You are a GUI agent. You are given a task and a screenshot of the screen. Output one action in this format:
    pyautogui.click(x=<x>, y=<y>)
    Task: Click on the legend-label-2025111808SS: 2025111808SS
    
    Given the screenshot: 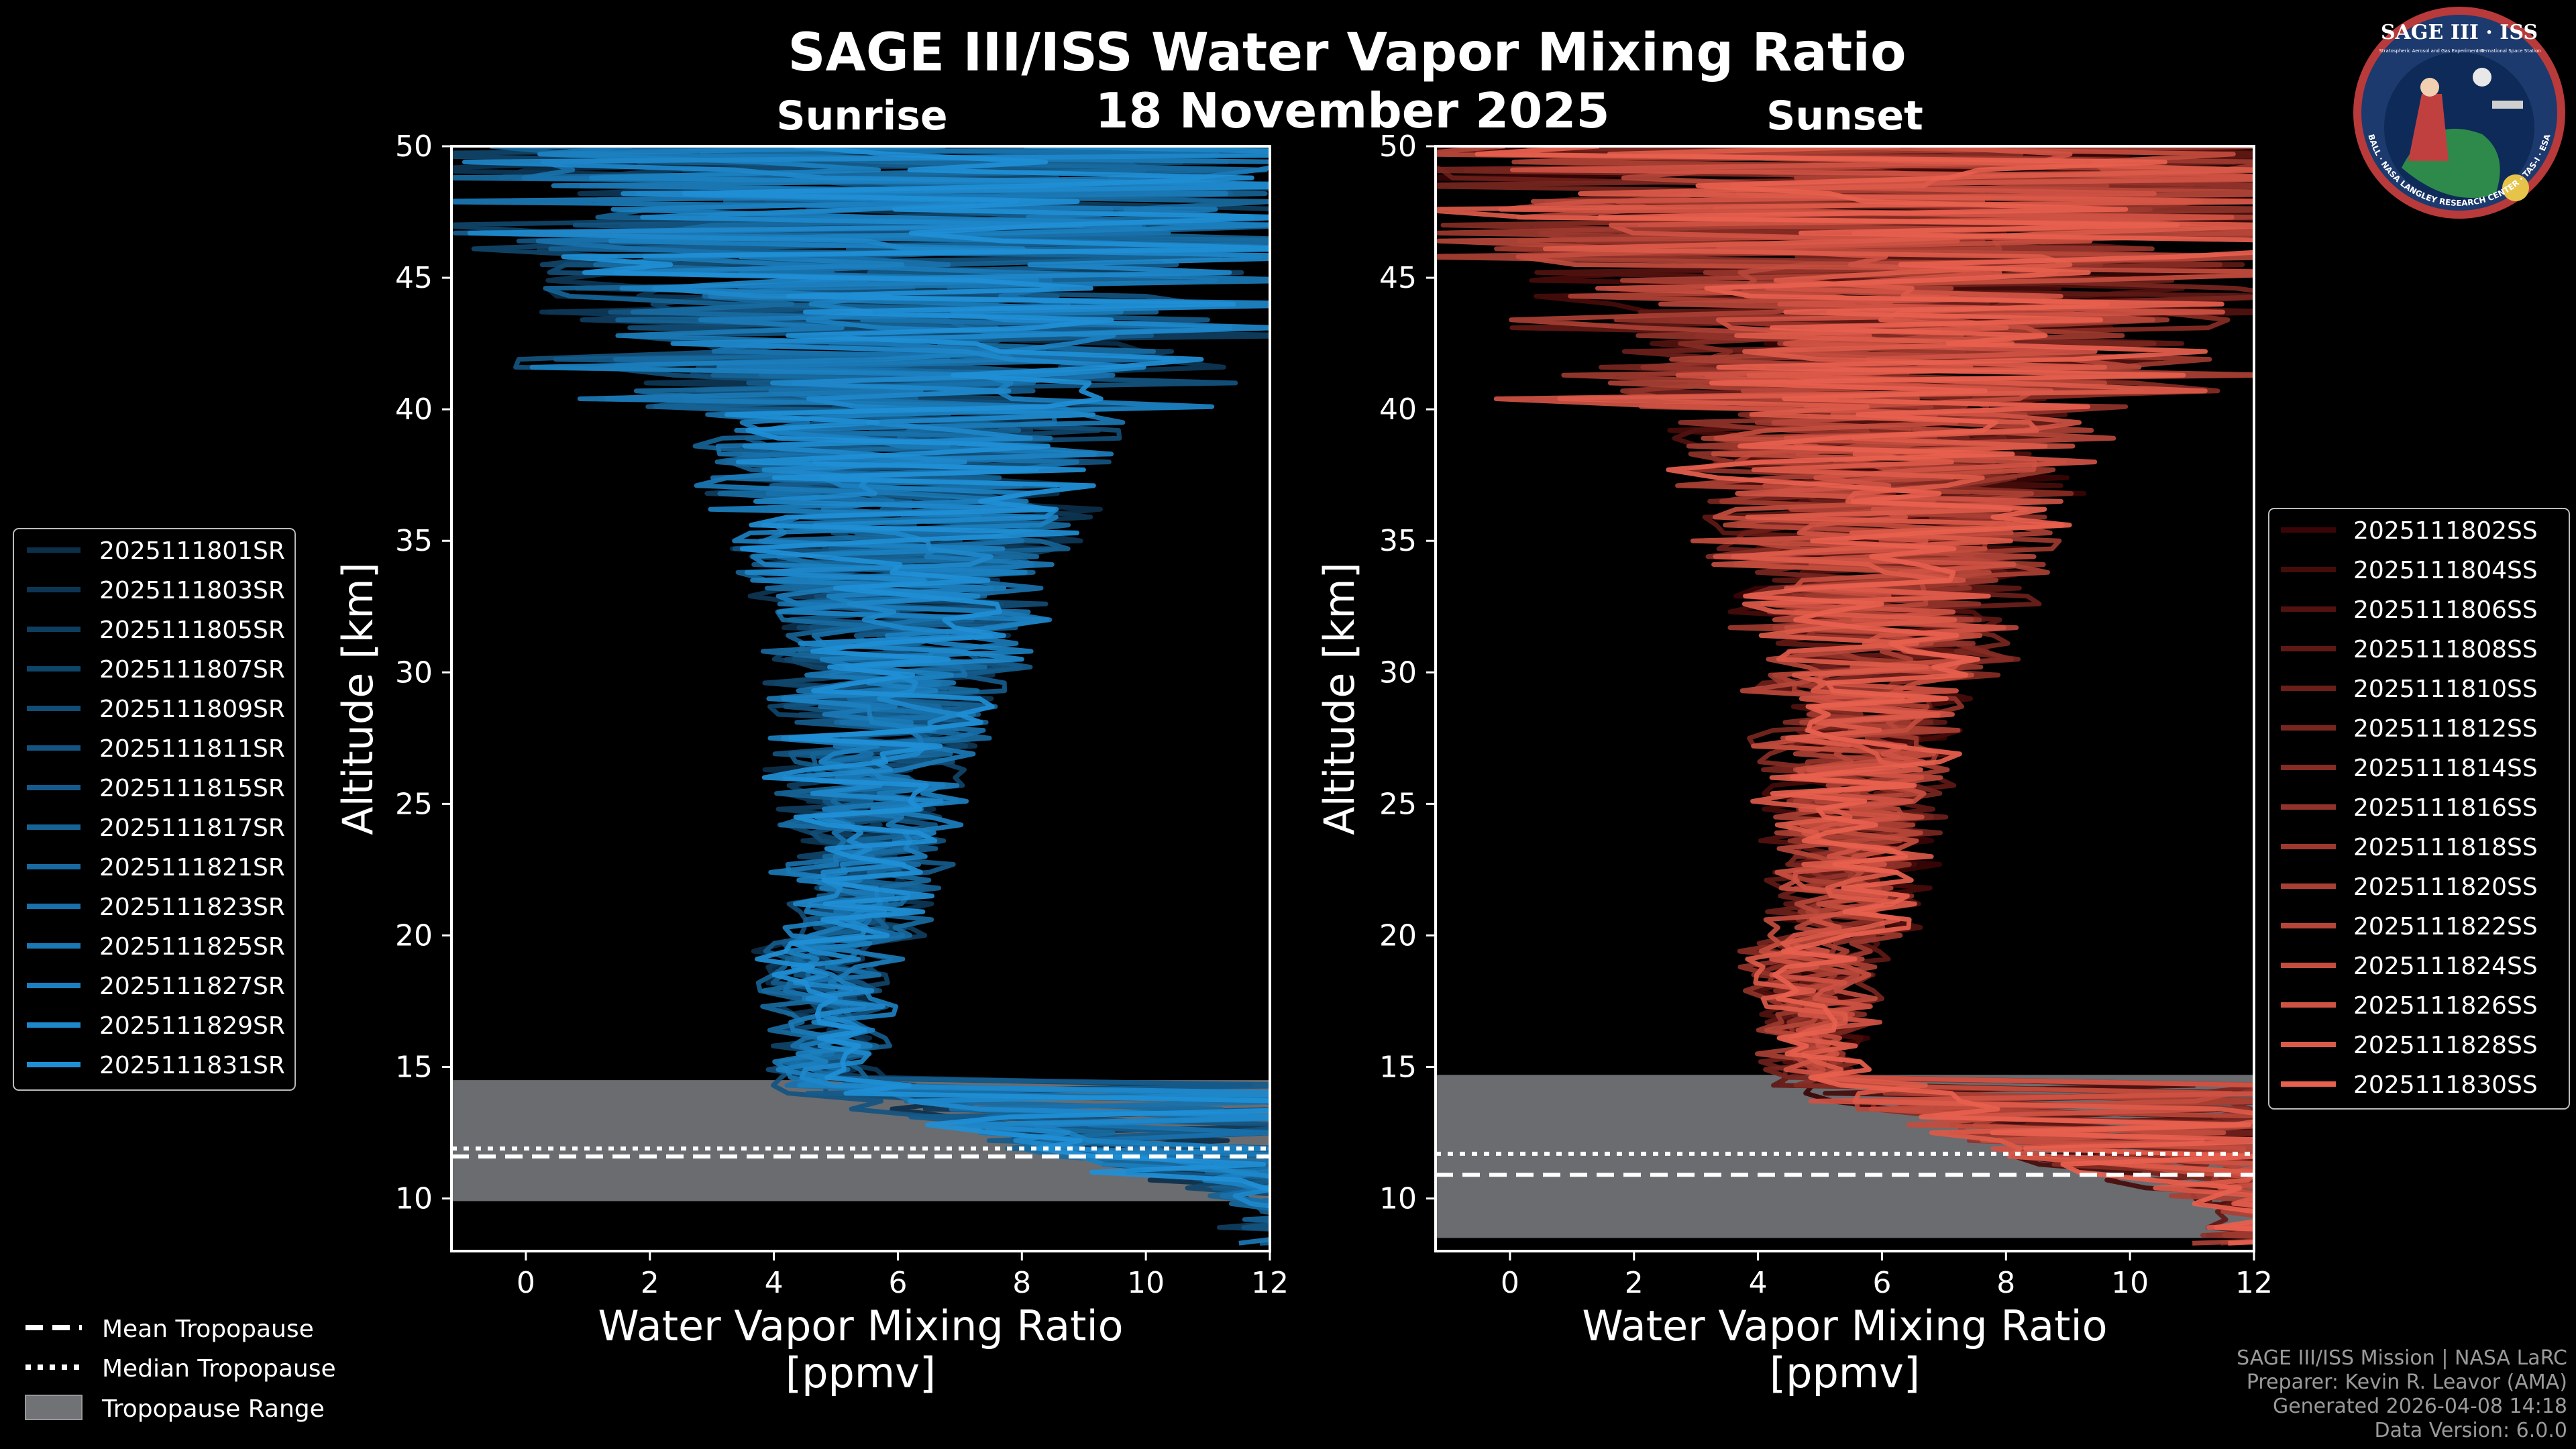 What is the action you would take?
    pyautogui.click(x=2445, y=649)
    